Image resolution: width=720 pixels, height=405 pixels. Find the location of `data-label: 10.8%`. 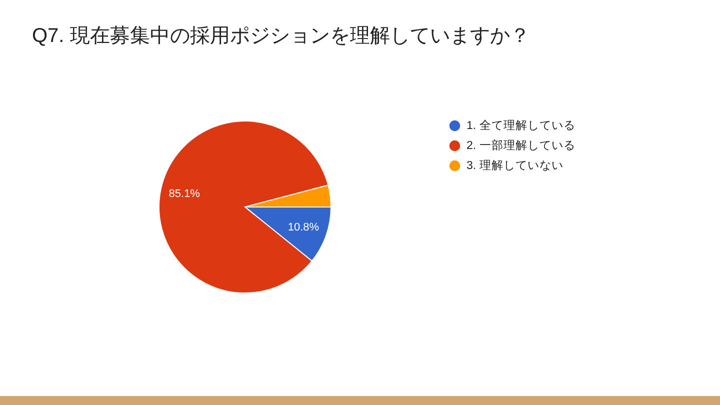

data-label: 10.8% is located at coordinates (304, 228).